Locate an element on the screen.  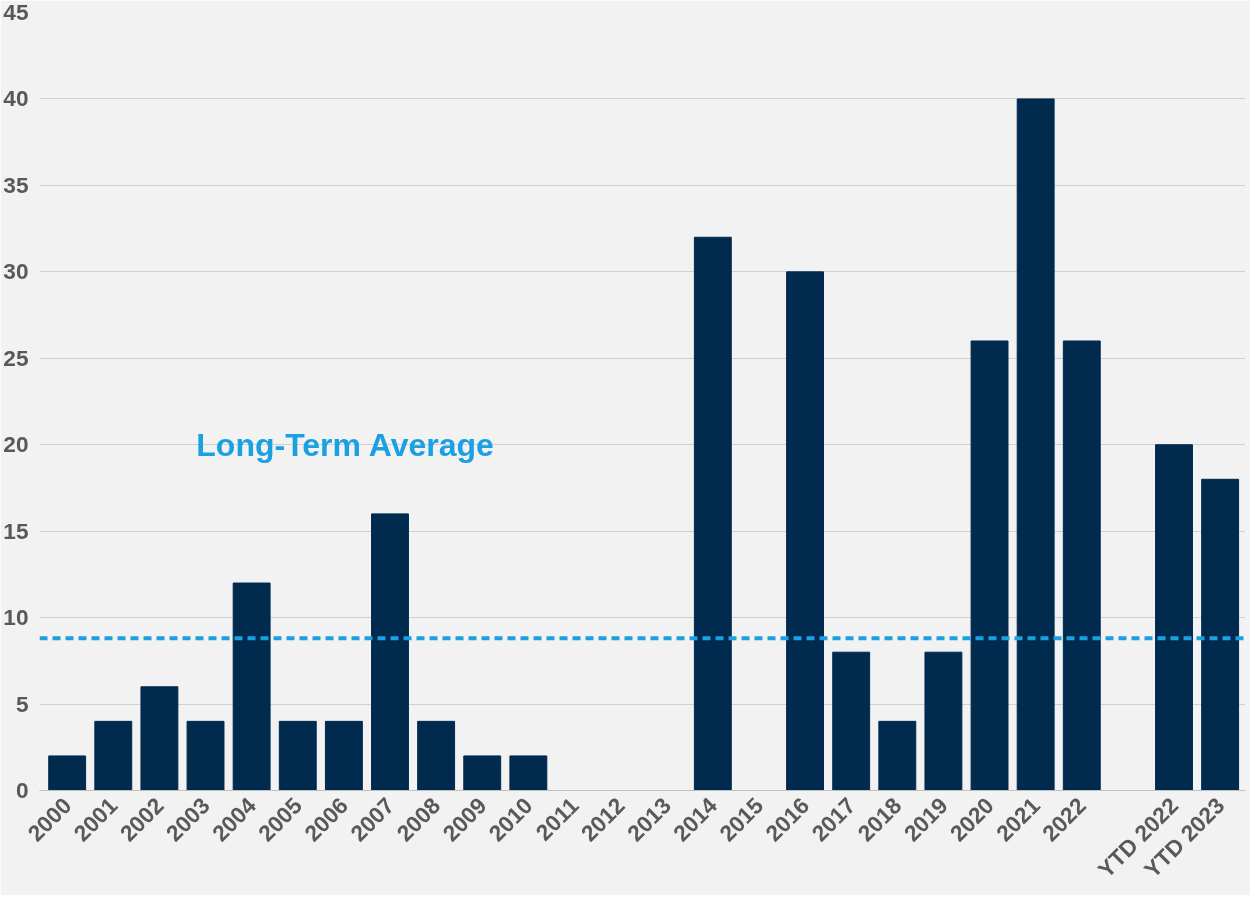
y-tick-label: 30 is located at coordinates (16, 271).